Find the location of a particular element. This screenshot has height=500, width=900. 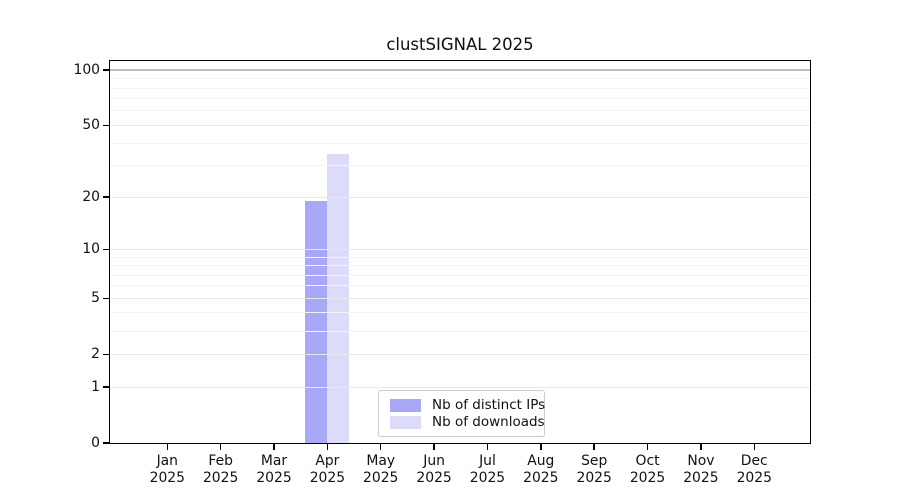

x-tick-label: Feb 2025 is located at coordinates (220, 469).